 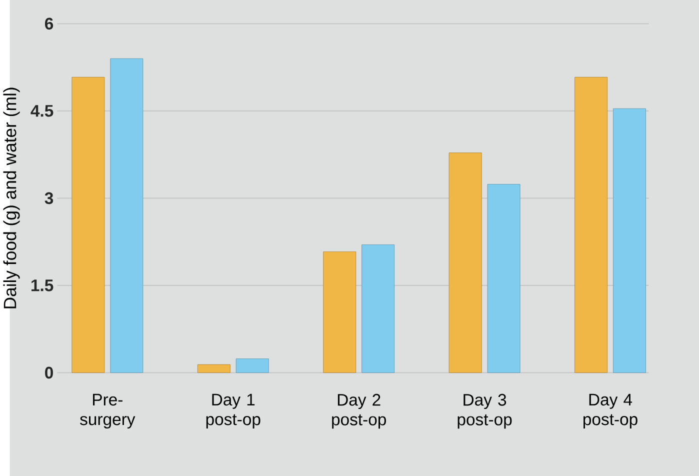 I want to click on y-tick-label: 6, so click(x=49, y=24).